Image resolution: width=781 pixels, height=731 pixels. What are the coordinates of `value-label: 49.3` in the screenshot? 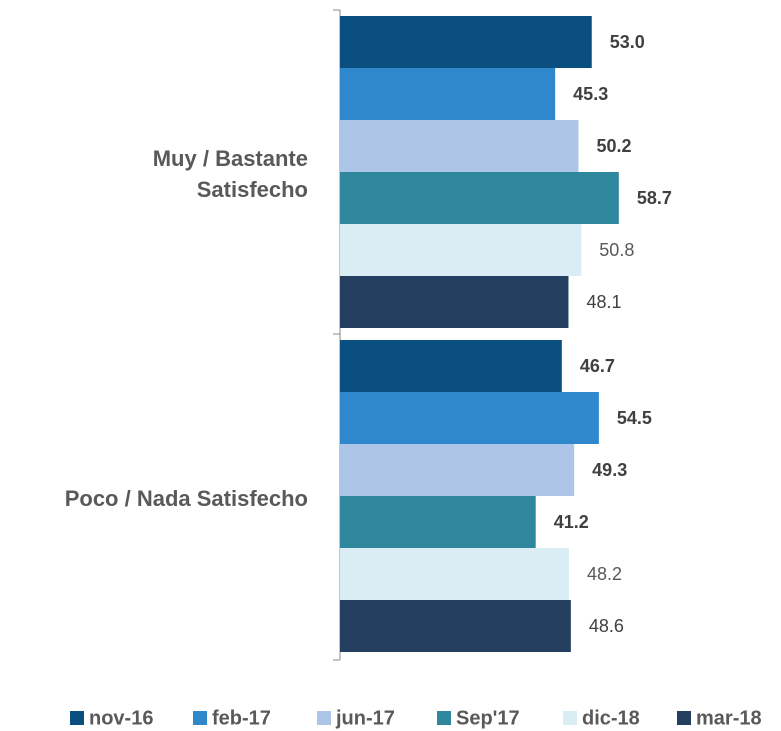 It's located at (609, 470).